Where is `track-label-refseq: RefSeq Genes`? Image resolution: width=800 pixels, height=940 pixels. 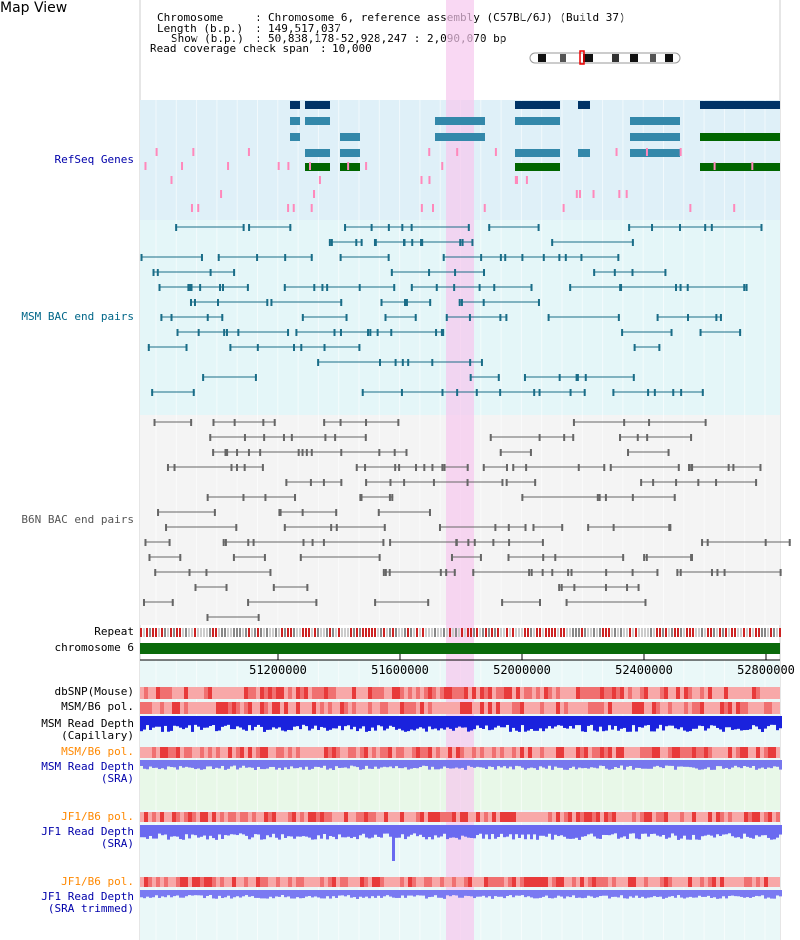
track-label-refseq: RefSeq Genes is located at coordinates (94, 159).